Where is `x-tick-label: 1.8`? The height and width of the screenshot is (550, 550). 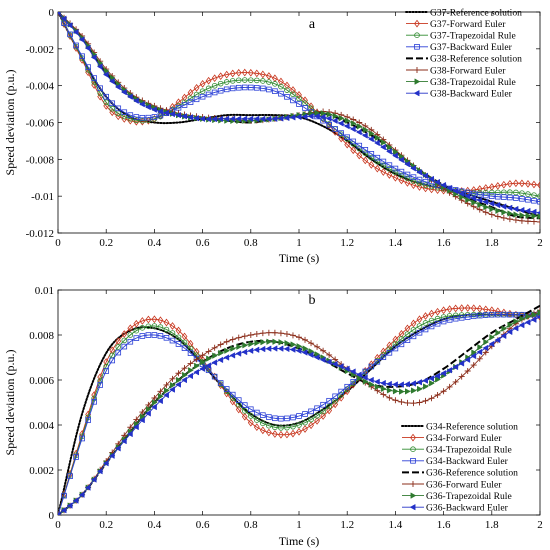 x-tick-label: 1.8 is located at coordinates (492, 243).